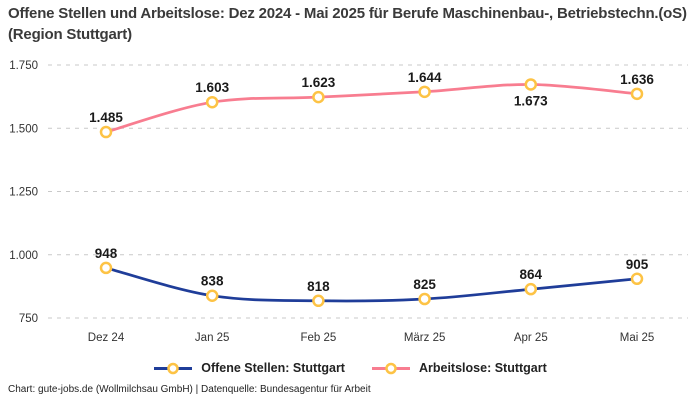 The image size is (700, 400). Describe the element at coordinates (531, 338) in the screenshot. I see `x-tick-label-5: Apr 25` at that location.